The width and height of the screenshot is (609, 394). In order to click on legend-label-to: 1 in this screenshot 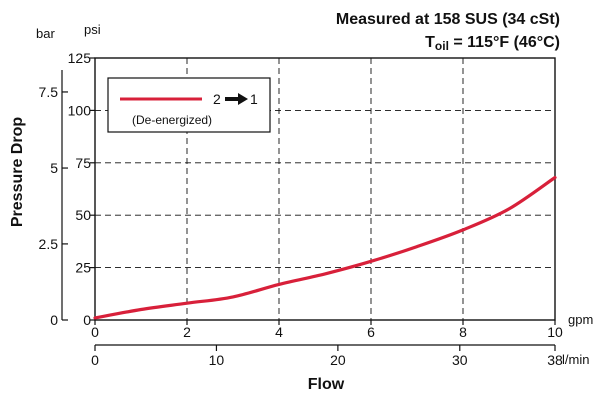, I will do `click(254, 99)`.